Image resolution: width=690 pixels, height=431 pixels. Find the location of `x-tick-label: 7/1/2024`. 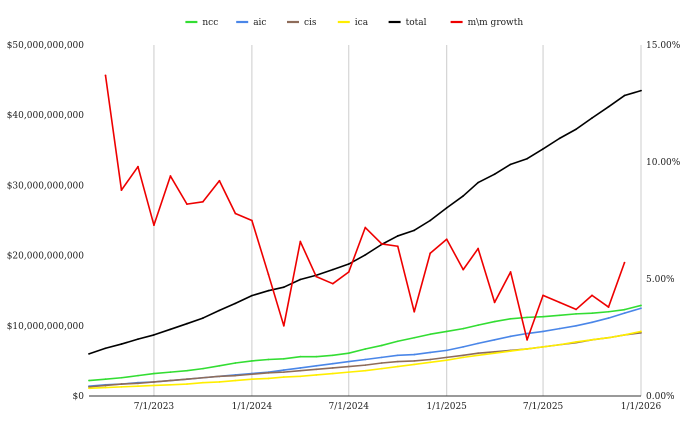

x-tick-label: 7/1/2024 is located at coordinates (349, 407).